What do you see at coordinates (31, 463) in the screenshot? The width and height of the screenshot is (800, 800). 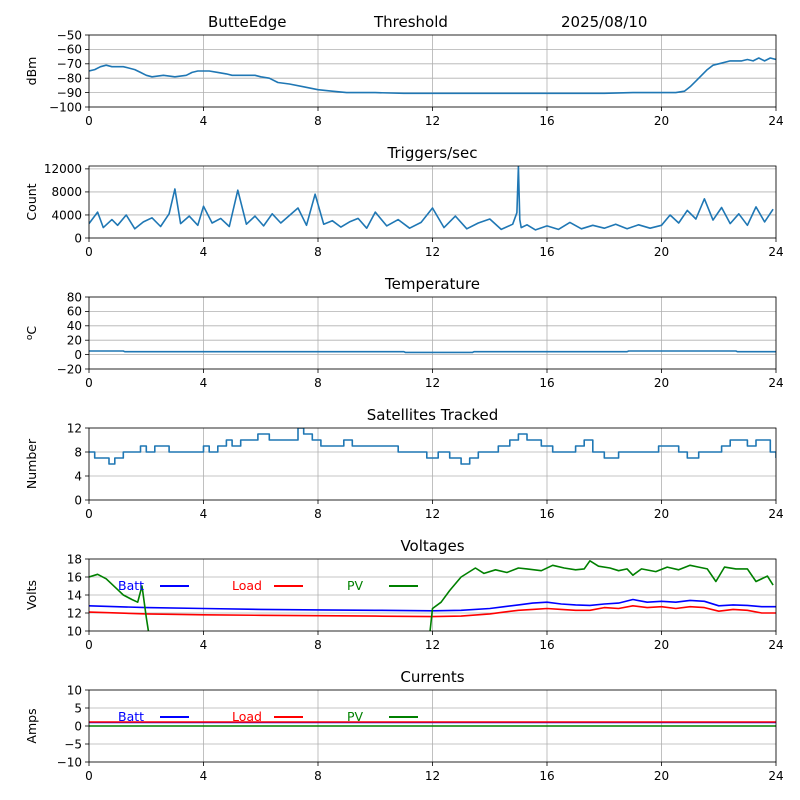 I see `y-axis-label: Number` at bounding box center [31, 463].